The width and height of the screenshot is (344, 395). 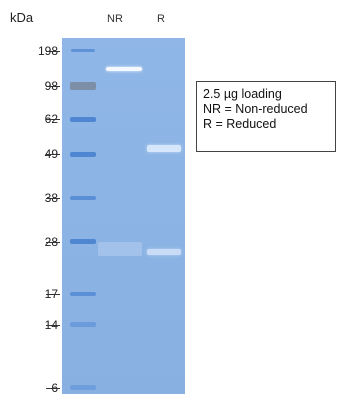 What do you see at coordinates (164, 148) in the screenshot?
I see `r-band-heavy` at bounding box center [164, 148].